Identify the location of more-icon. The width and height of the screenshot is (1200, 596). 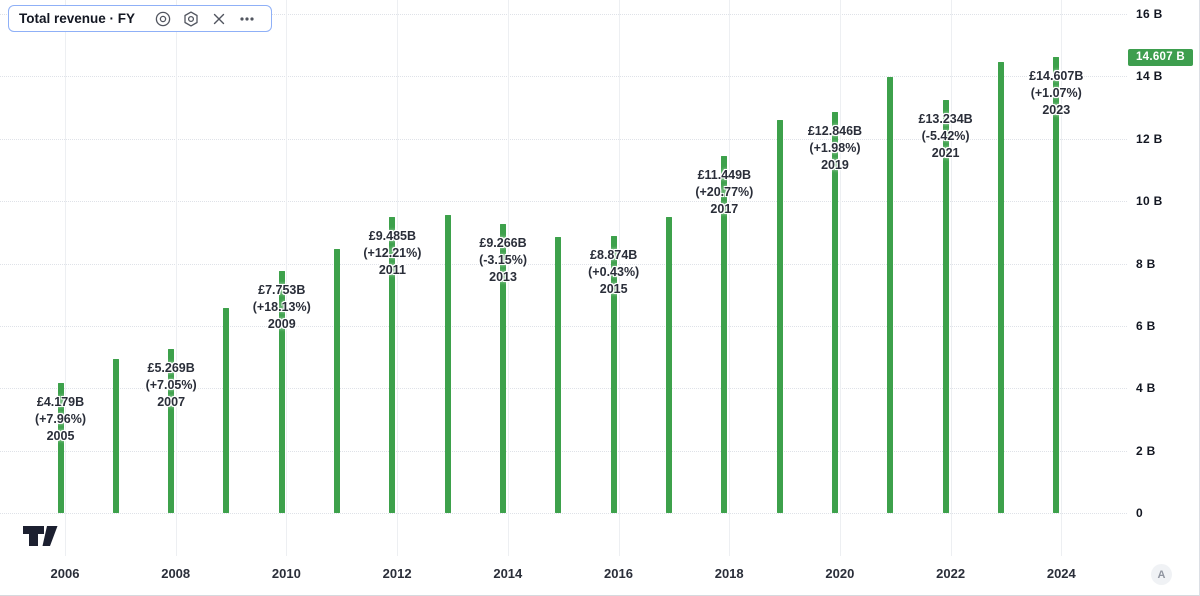
(247, 19).